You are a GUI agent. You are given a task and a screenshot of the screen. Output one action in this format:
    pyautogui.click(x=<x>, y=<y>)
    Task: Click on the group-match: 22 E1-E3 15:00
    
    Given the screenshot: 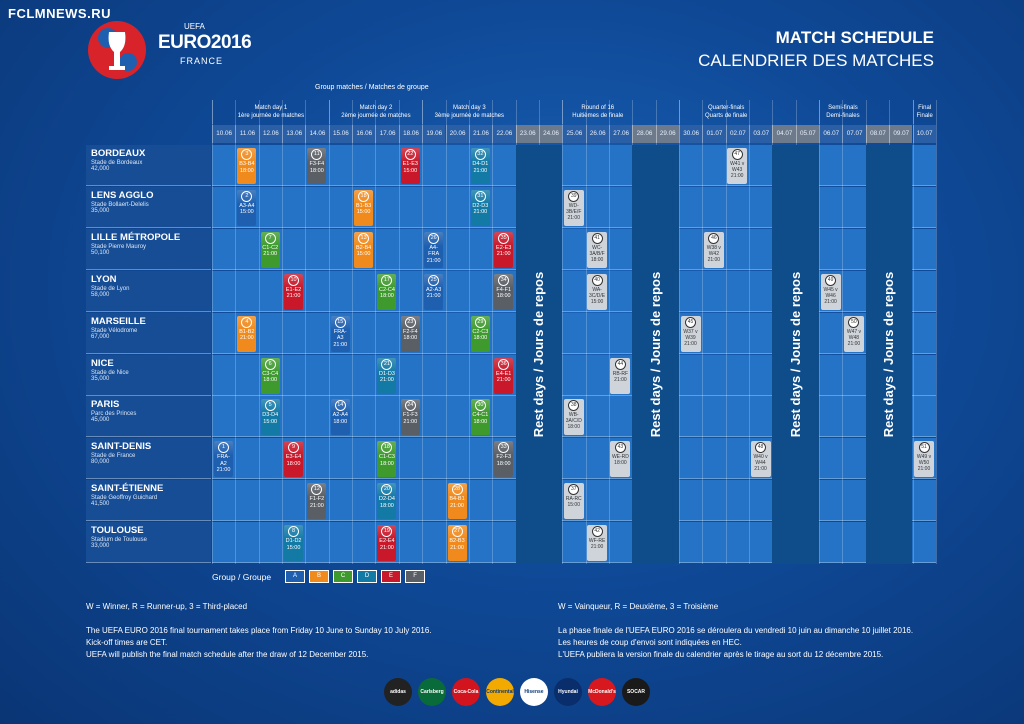 What is the action you would take?
    pyautogui.click(x=410, y=166)
    